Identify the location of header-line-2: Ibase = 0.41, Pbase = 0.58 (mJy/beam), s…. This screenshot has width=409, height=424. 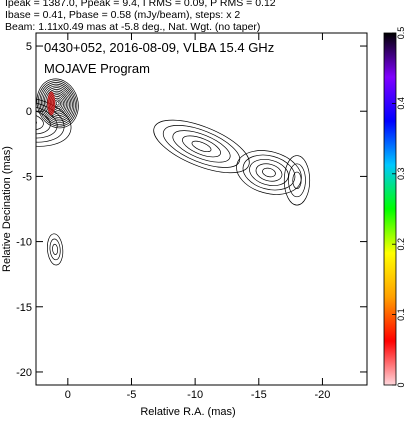
(123, 15).